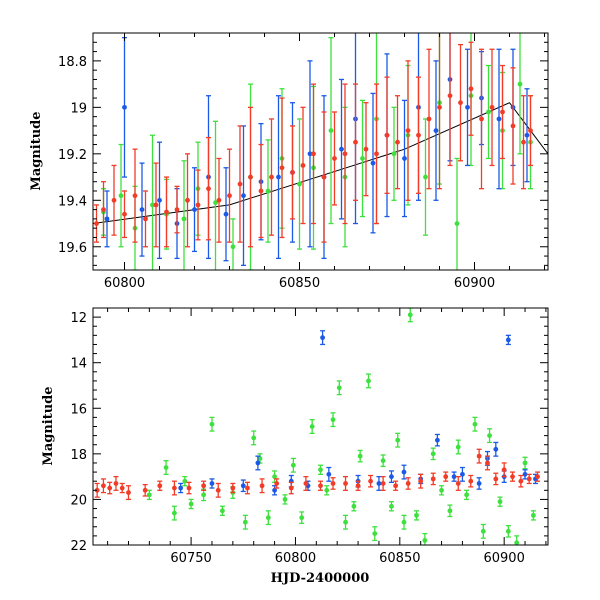 This screenshot has width=600, height=600. I want to click on top-y-tick-label: 19.6, so click(72, 248).